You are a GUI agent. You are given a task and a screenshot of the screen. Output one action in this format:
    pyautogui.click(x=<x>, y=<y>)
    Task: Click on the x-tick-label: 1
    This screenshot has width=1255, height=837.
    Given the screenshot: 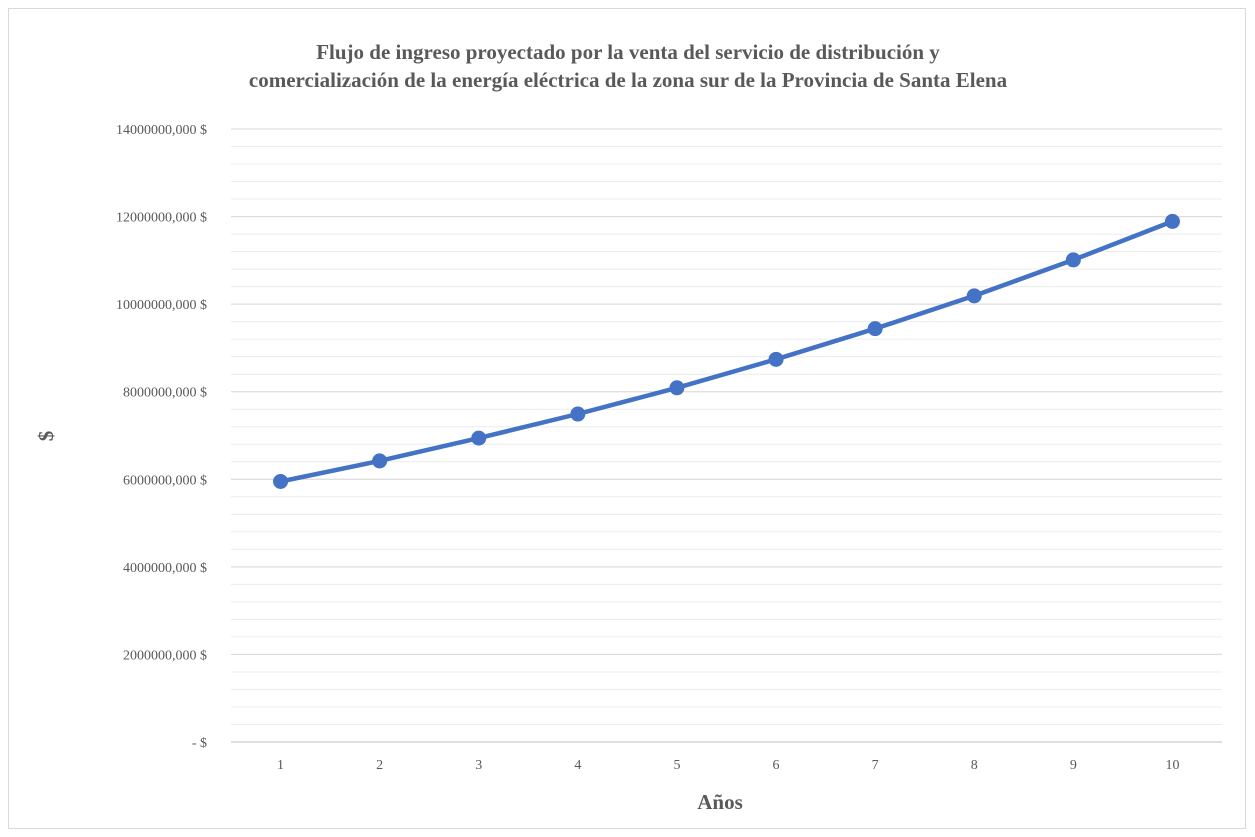 What is the action you would take?
    pyautogui.click(x=280, y=765)
    